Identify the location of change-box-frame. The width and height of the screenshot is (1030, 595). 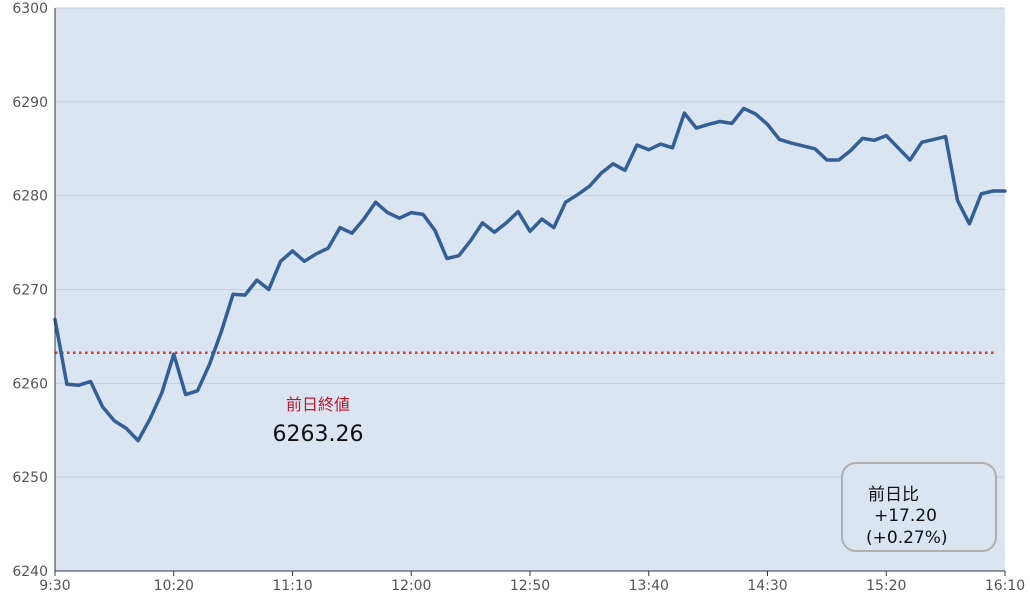
(919, 507).